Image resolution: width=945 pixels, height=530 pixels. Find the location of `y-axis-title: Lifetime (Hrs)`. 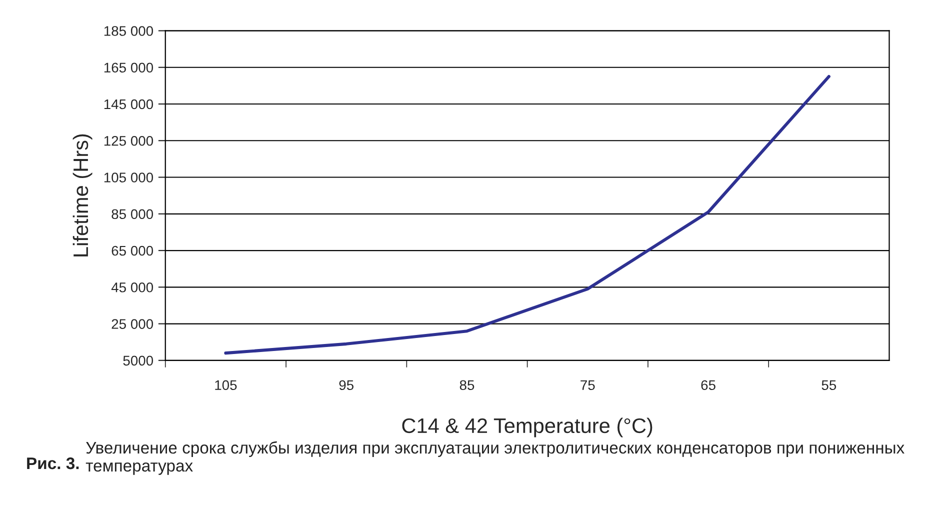

y-axis-title: Lifetime (Hrs) is located at coordinates (82, 195).